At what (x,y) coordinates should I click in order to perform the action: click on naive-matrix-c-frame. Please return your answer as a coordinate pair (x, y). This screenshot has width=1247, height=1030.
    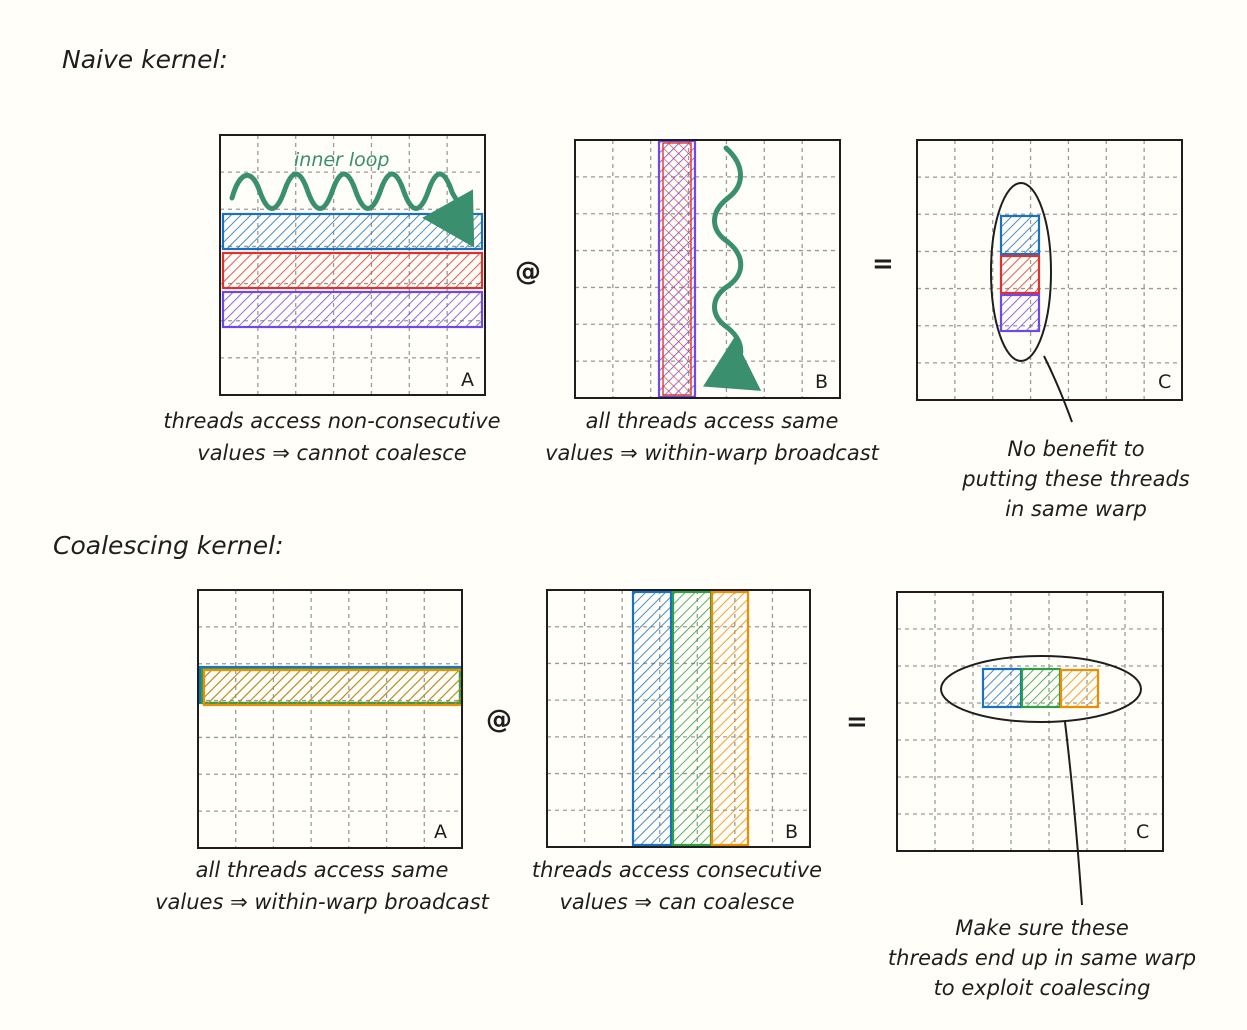
    Looking at the image, I should click on (1049, 270).